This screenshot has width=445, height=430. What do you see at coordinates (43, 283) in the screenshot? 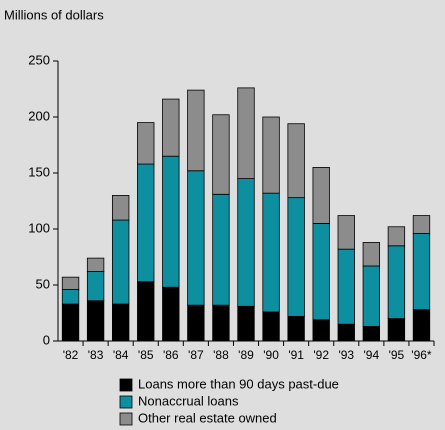
I see `y-tick-label: 50` at bounding box center [43, 283].